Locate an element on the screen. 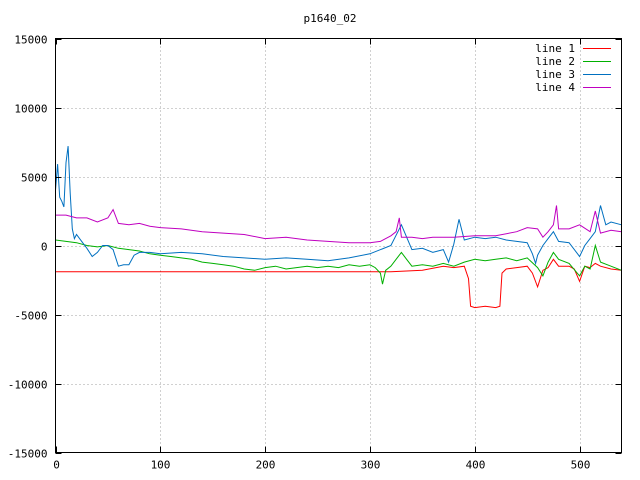 Image resolution: width=640 pixels, height=480 pixels. x-tick-label: 400 is located at coordinates (476, 465).